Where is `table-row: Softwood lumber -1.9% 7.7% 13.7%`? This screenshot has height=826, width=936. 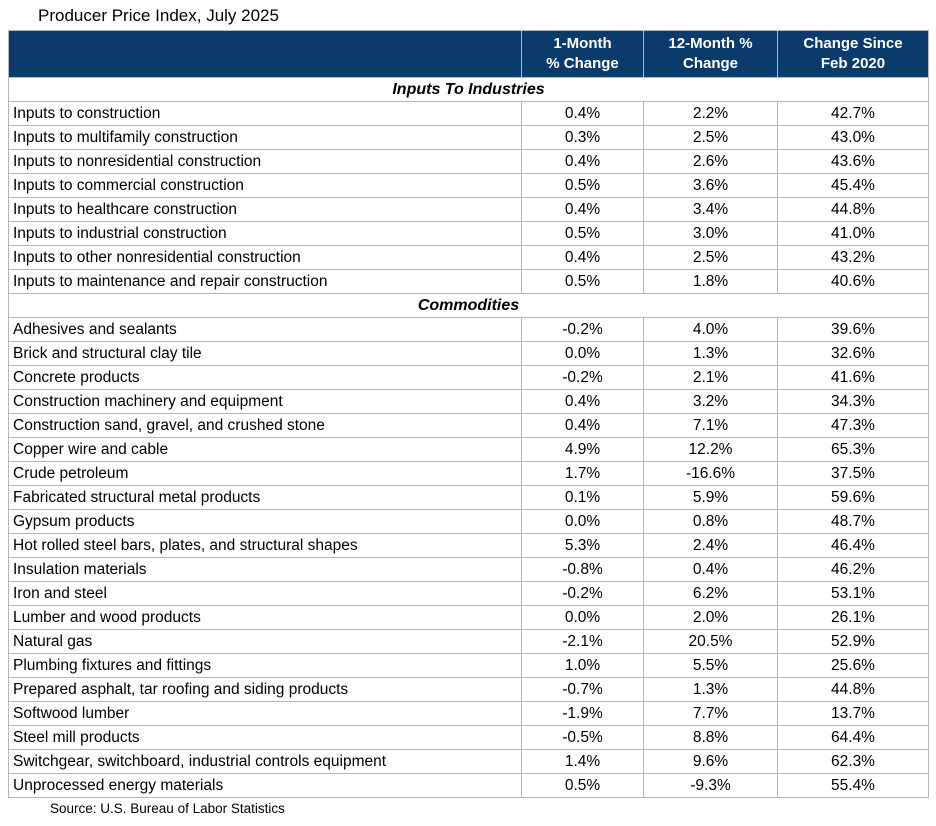 table-row: Softwood lumber -1.9% 7.7% 13.7% is located at coordinates (468, 713).